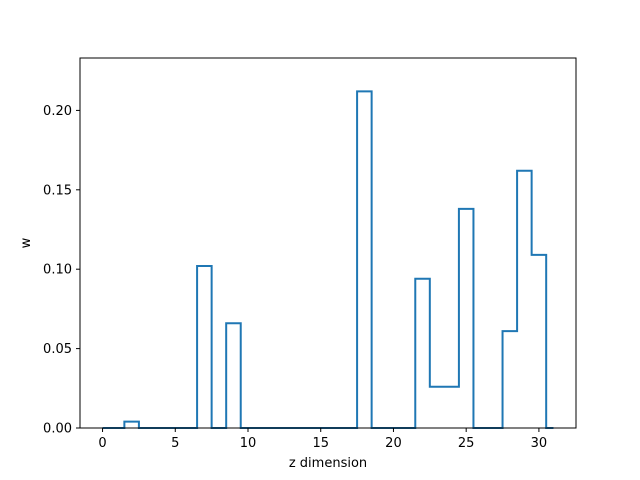 Image resolution: width=640 pixels, height=480 pixels. I want to click on x-tick-label: 10, so click(248, 443).